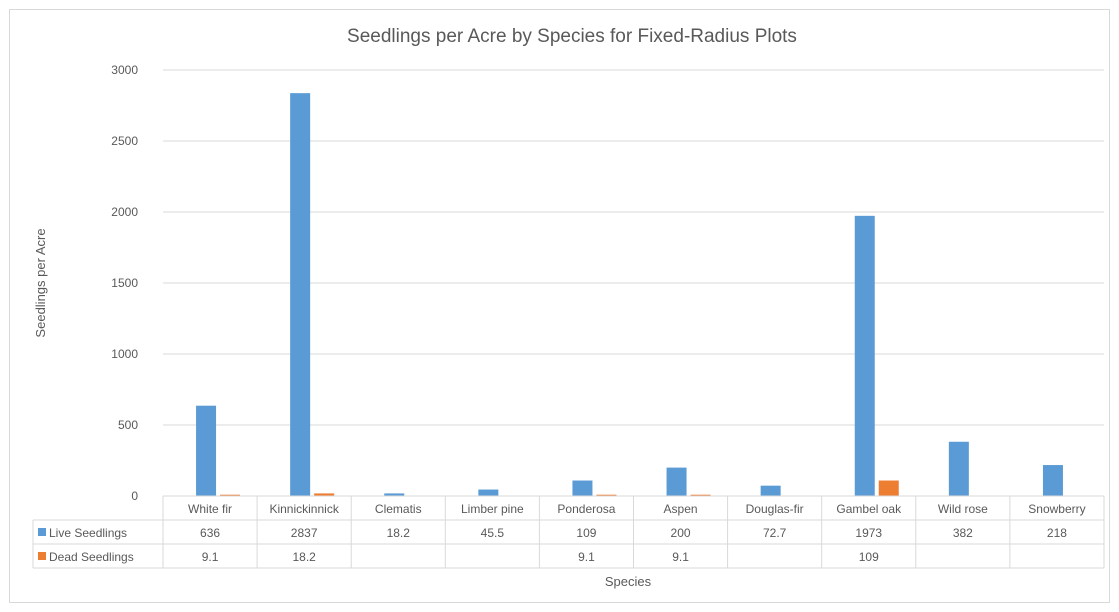 The image size is (1119, 612). I want to click on data-label: 2837, so click(304, 533).